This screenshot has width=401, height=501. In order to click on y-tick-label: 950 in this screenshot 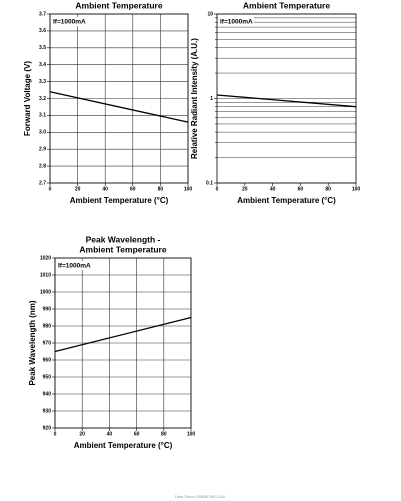, I will do `click(47, 377)`.